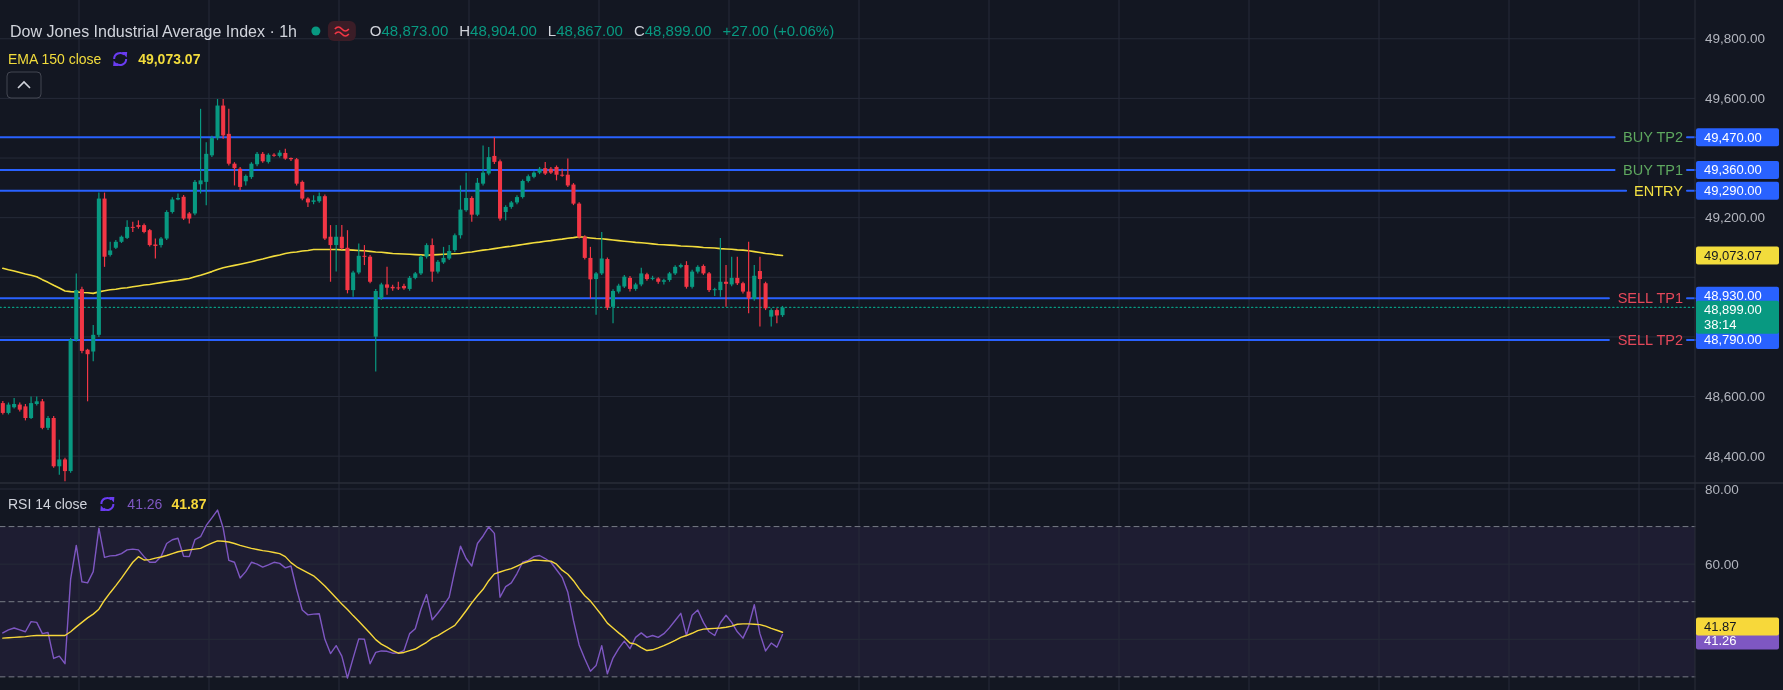  I want to click on text: EMA 150 close, so click(55, 58).